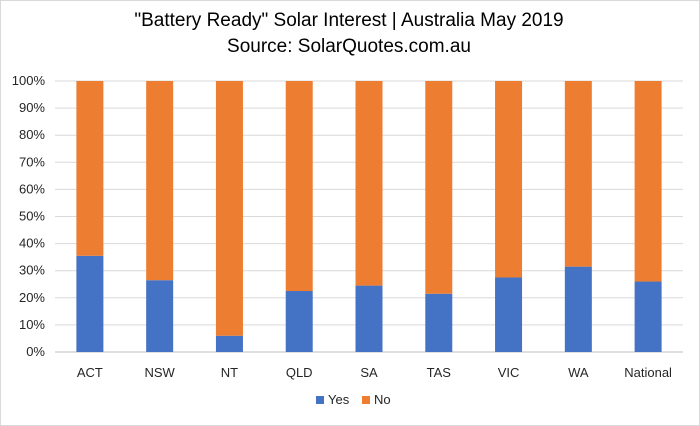  I want to click on bar-no-vic, so click(509, 179).